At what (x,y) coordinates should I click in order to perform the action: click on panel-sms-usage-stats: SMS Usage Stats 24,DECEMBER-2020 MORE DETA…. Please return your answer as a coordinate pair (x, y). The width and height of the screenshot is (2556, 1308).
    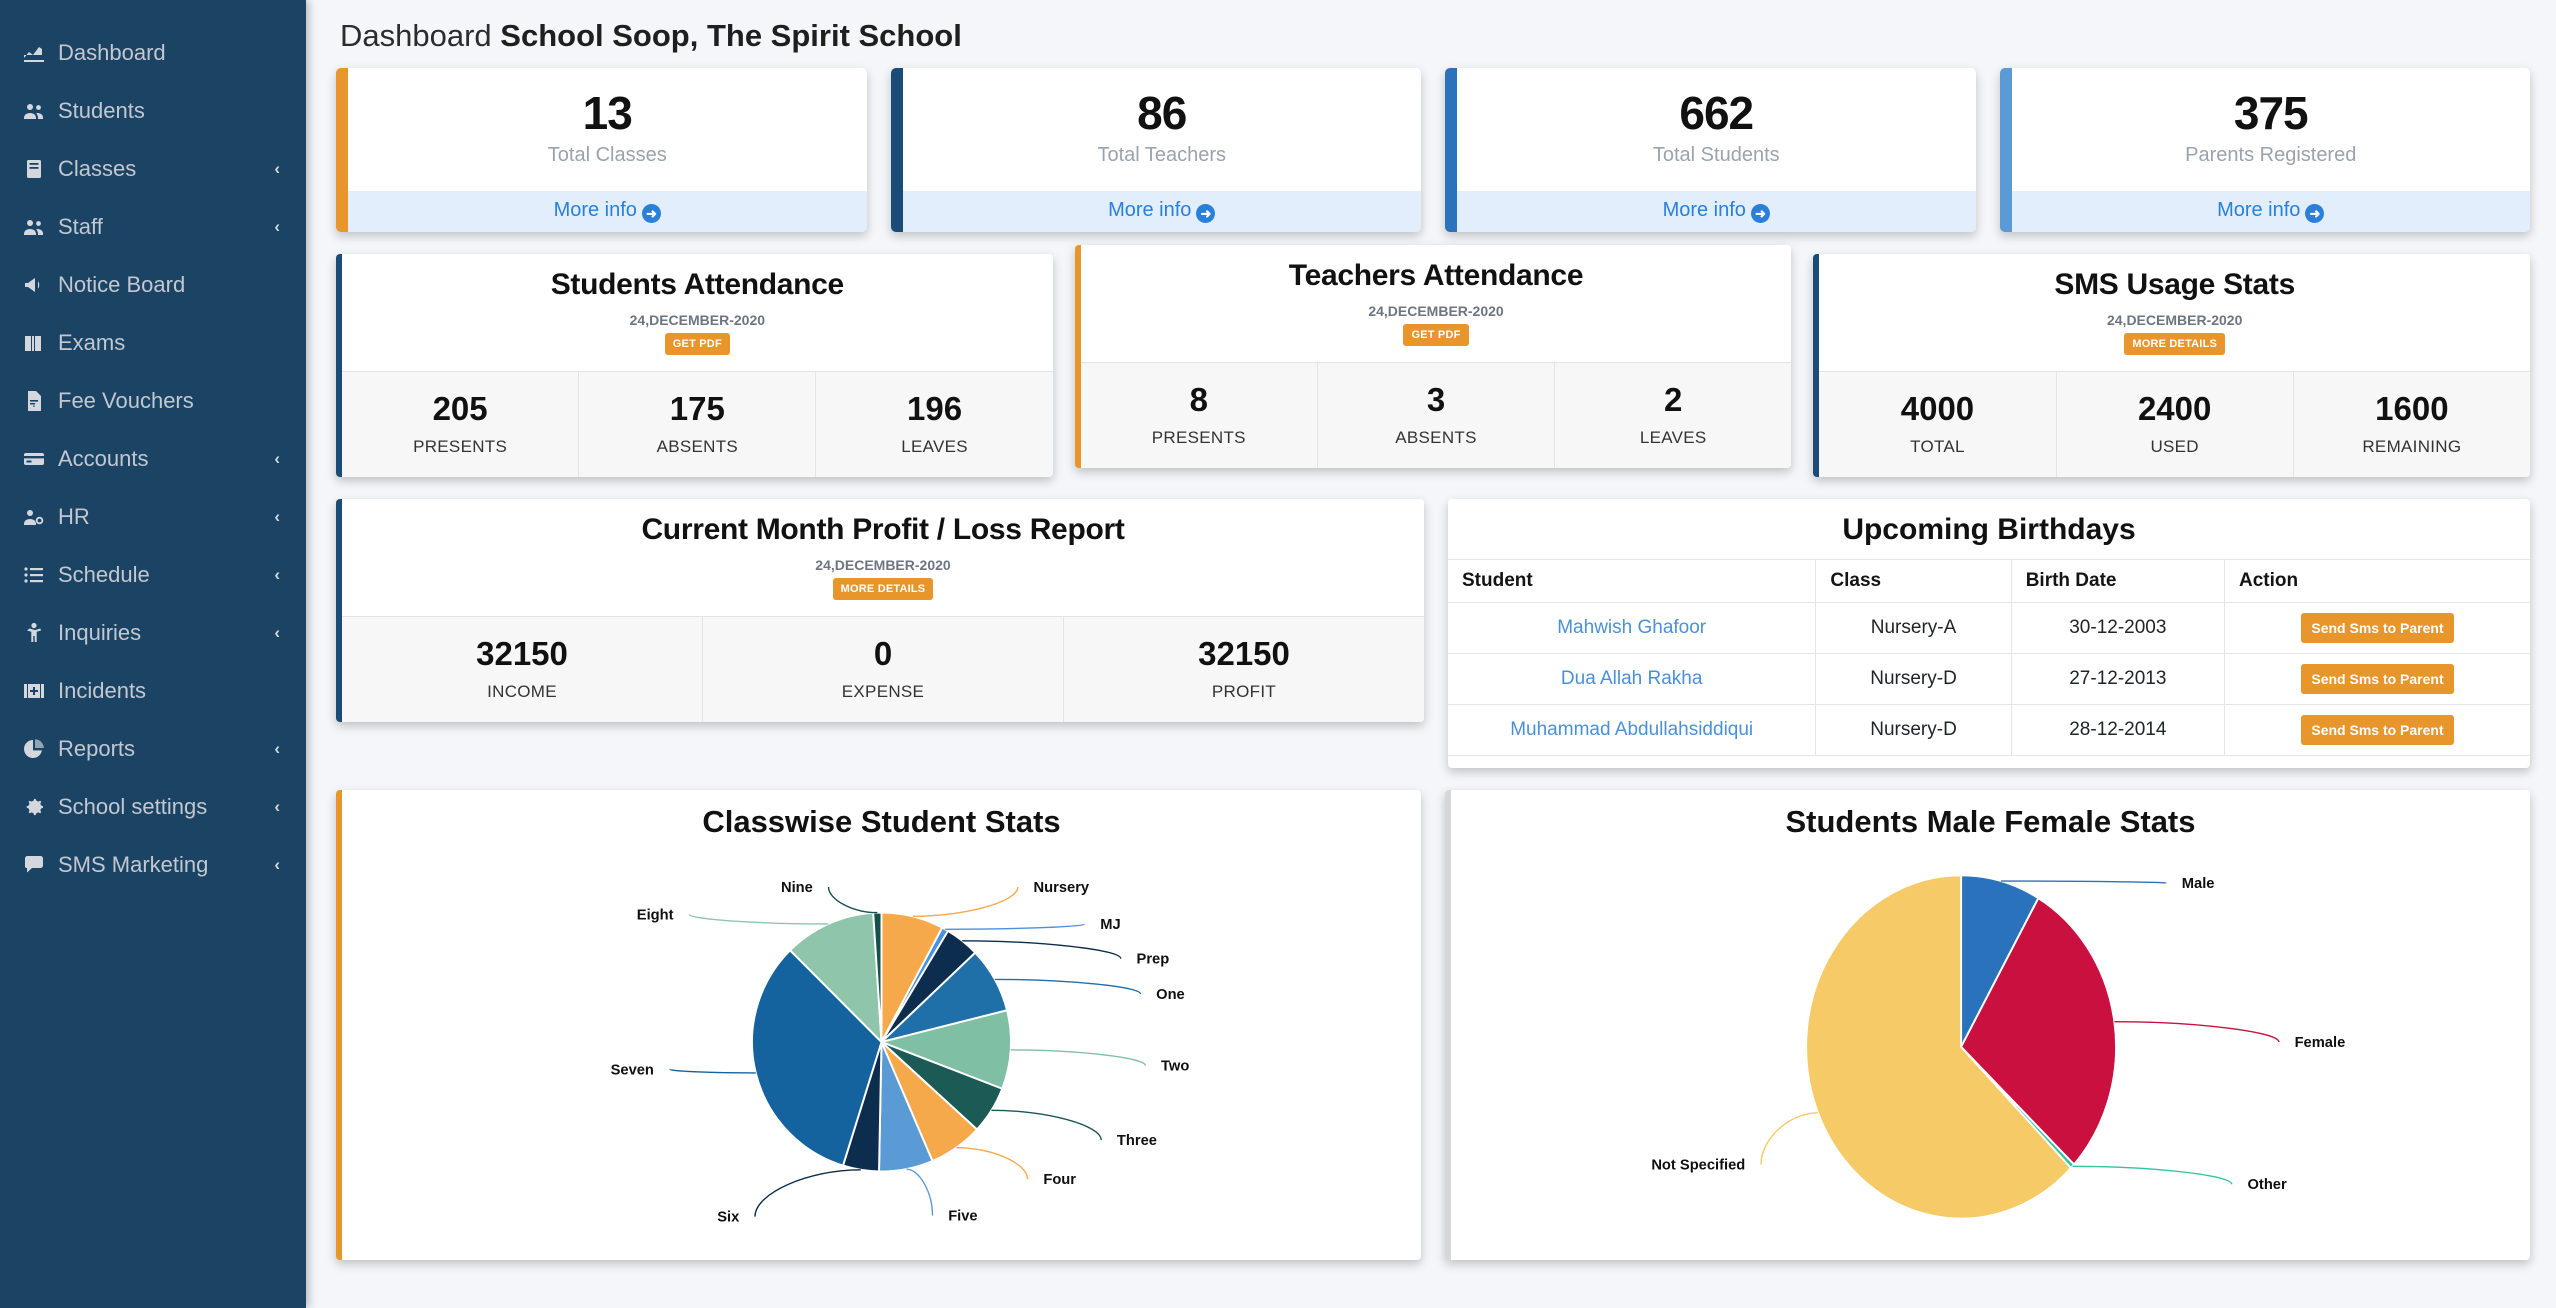
    Looking at the image, I should click on (2172, 365).